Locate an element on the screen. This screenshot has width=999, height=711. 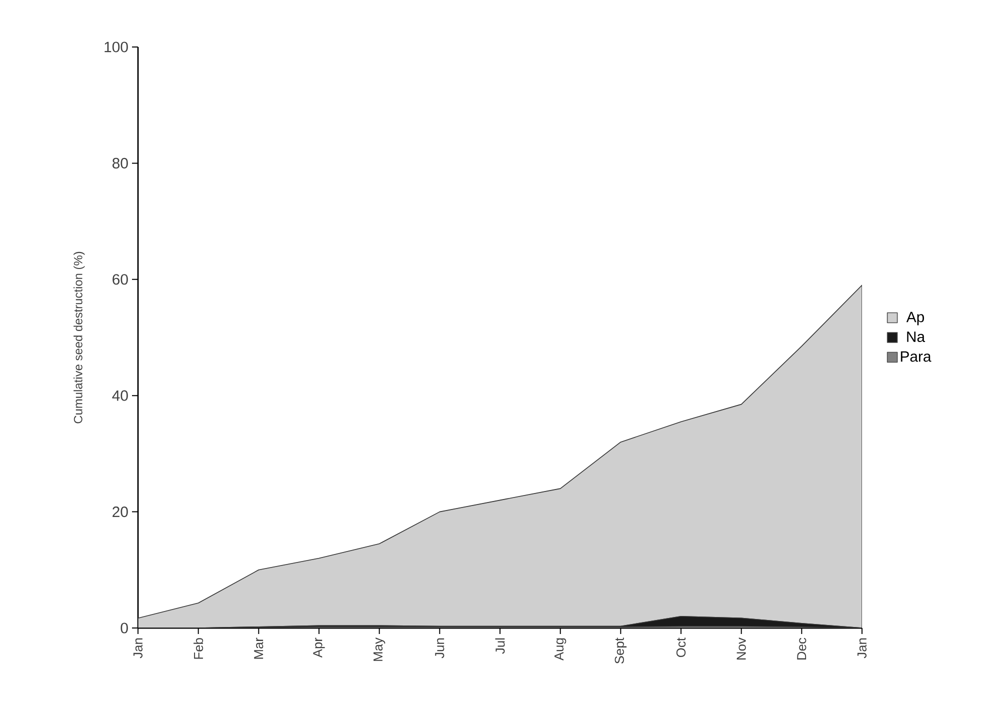
y-tick-label: 20 is located at coordinates (120, 512).